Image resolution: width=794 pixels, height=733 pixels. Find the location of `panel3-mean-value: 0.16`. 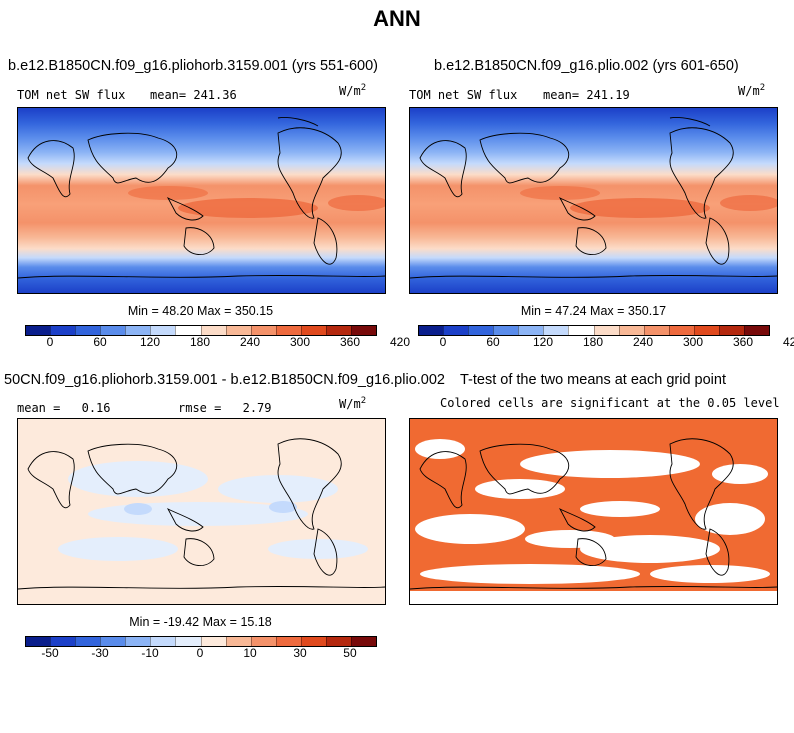

panel3-mean-value: 0.16 is located at coordinates (96, 408).